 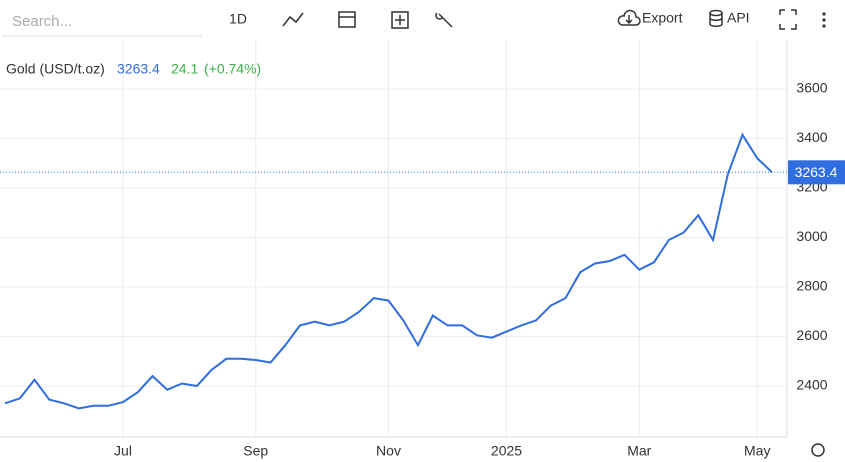 What do you see at coordinates (738, 18) in the screenshot?
I see `api-button: API` at bounding box center [738, 18].